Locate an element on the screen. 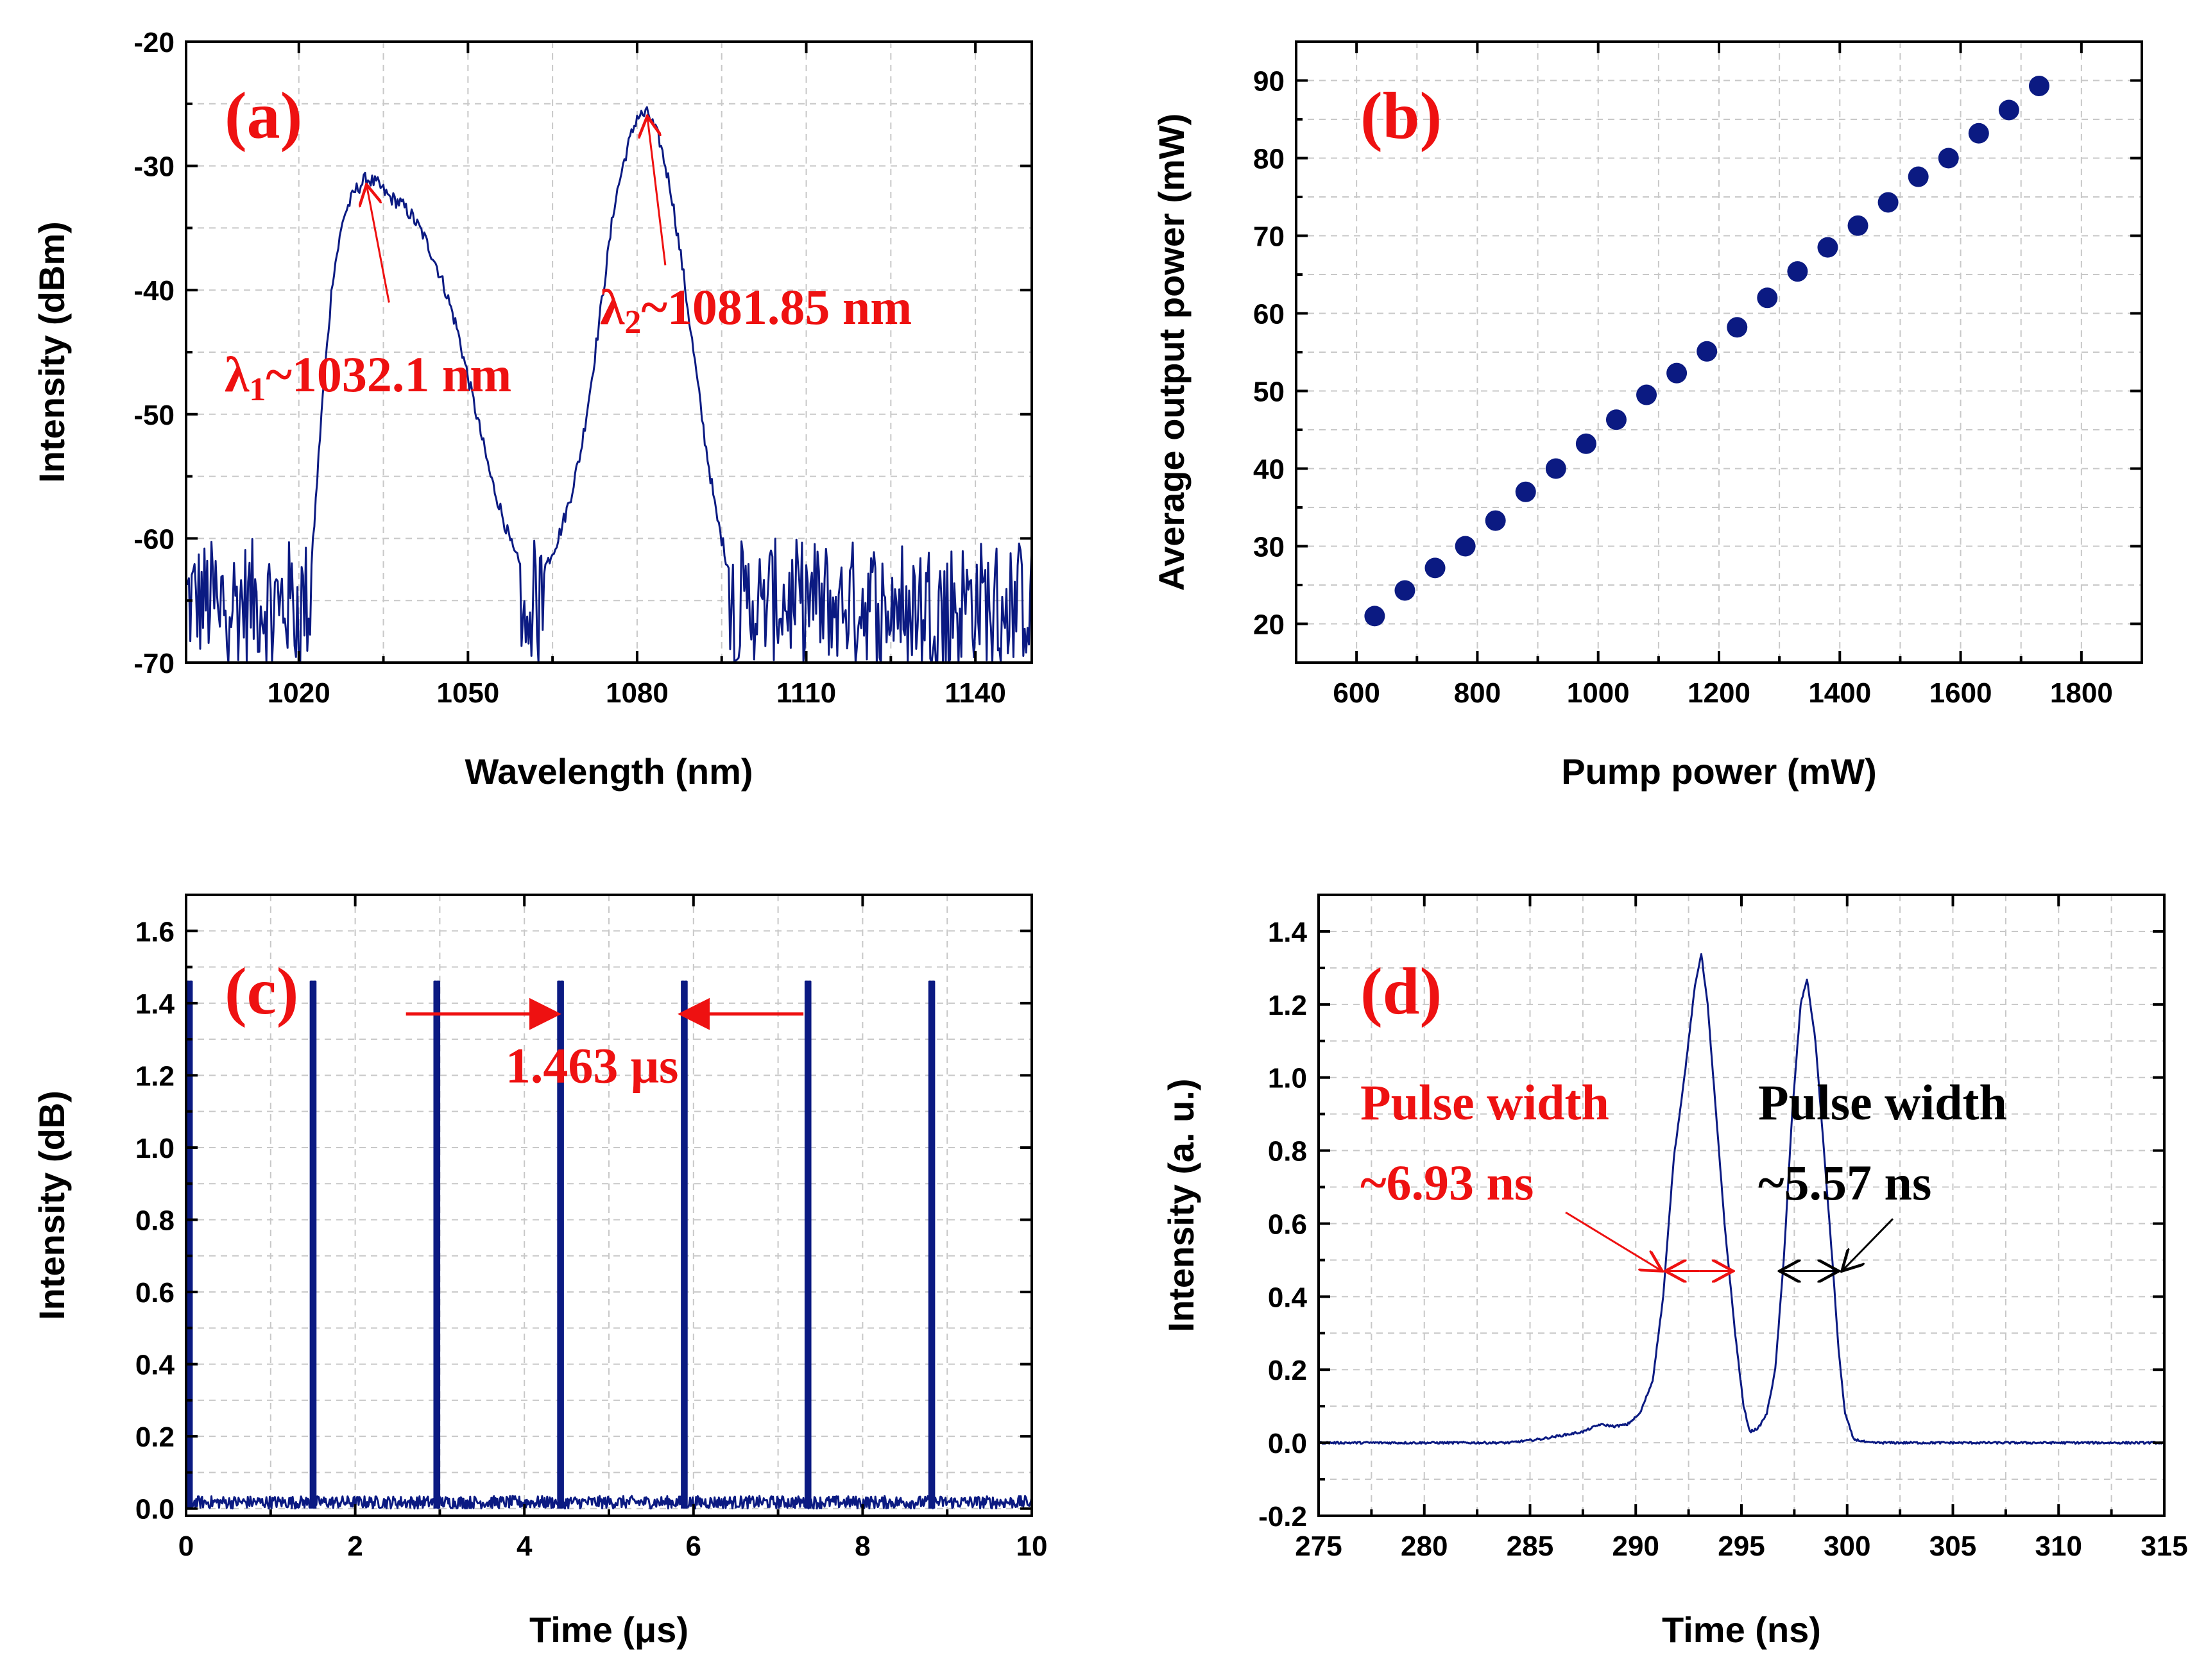 This screenshot has width=2206, height=1680. lambda-symbol: λ is located at coordinates (237, 374).